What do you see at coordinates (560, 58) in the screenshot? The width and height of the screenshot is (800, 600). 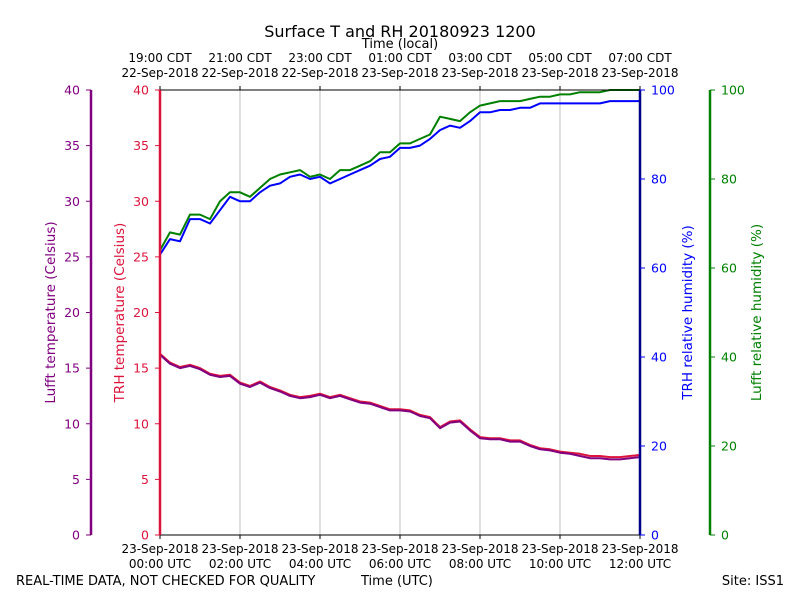 I see `top-tick-time: 05:00 CDT` at bounding box center [560, 58].